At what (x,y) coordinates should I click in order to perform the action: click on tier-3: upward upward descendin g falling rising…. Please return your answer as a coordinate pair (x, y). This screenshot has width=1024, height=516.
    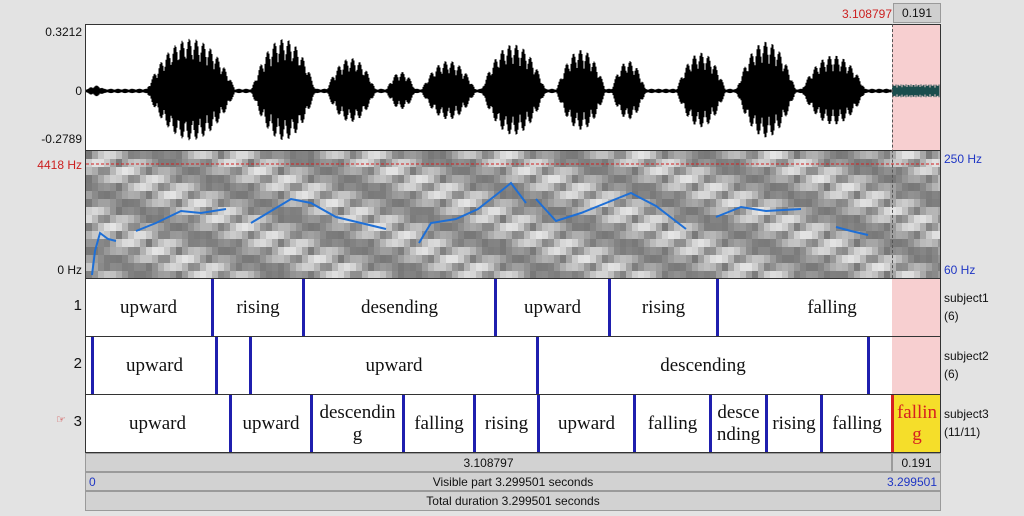
    Looking at the image, I should click on (513, 423).